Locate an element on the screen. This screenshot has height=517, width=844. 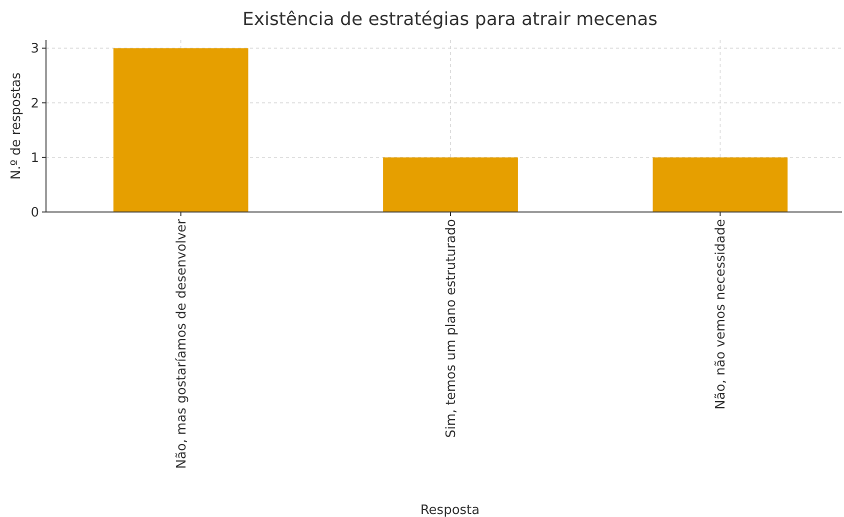
y-tick-label: 1 is located at coordinates (34, 158).